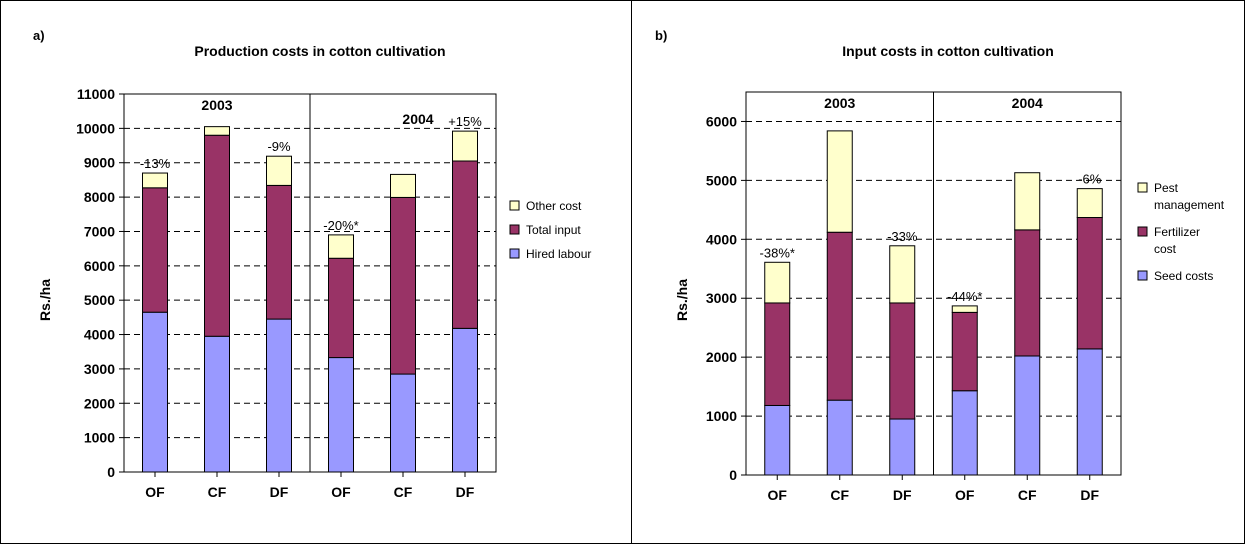  What do you see at coordinates (99, 231) in the screenshot?
I see `y-tick-label: 7000` at bounding box center [99, 231].